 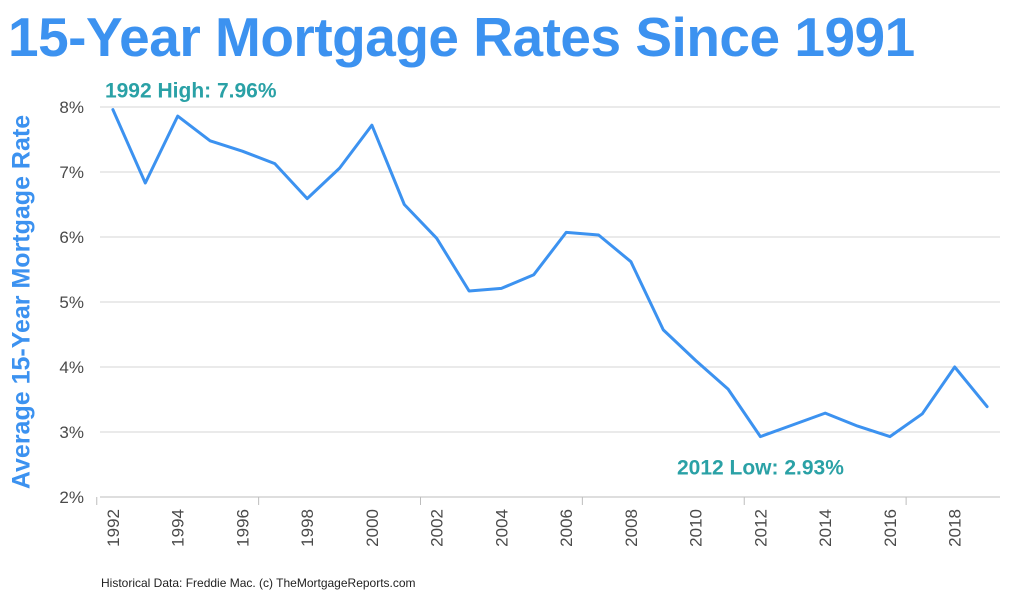 What do you see at coordinates (631, 528) in the screenshot?
I see `x-tick-label: 2008` at bounding box center [631, 528].